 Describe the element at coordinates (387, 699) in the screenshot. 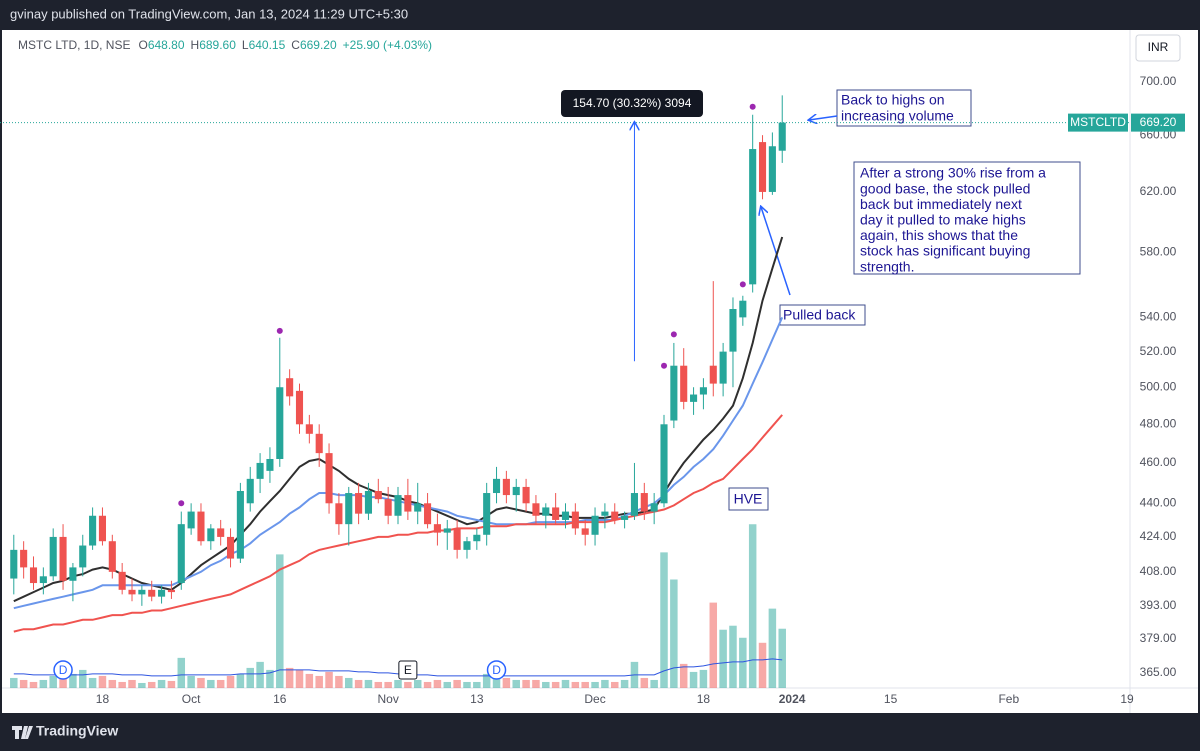

I see `x-tick-label: Nov` at that location.